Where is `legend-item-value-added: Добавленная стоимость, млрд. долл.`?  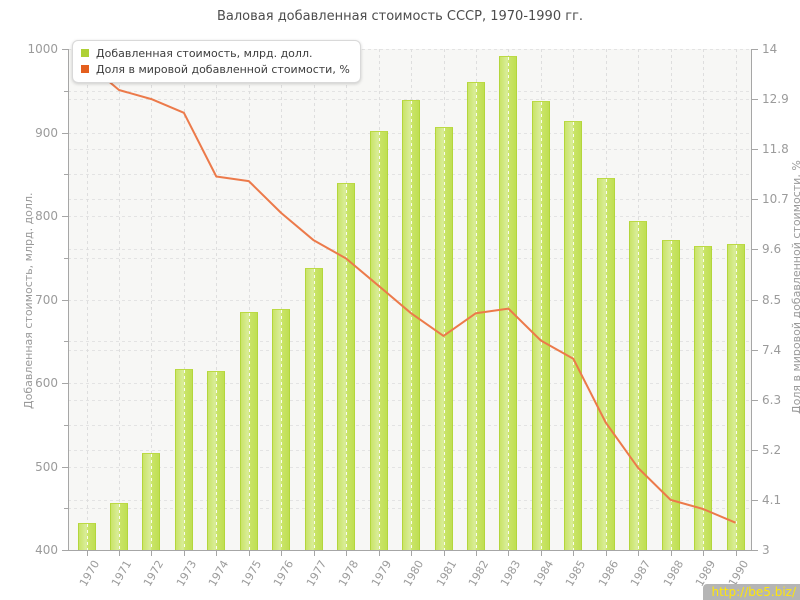 legend-item-value-added: Добавленная стоимость, млрд. долл. is located at coordinates (215, 53).